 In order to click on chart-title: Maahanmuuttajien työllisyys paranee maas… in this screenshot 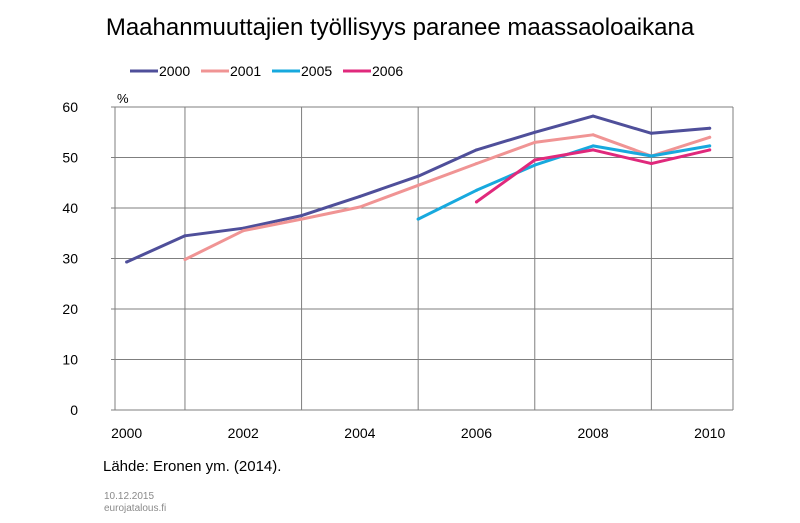, I will do `click(400, 27)`.